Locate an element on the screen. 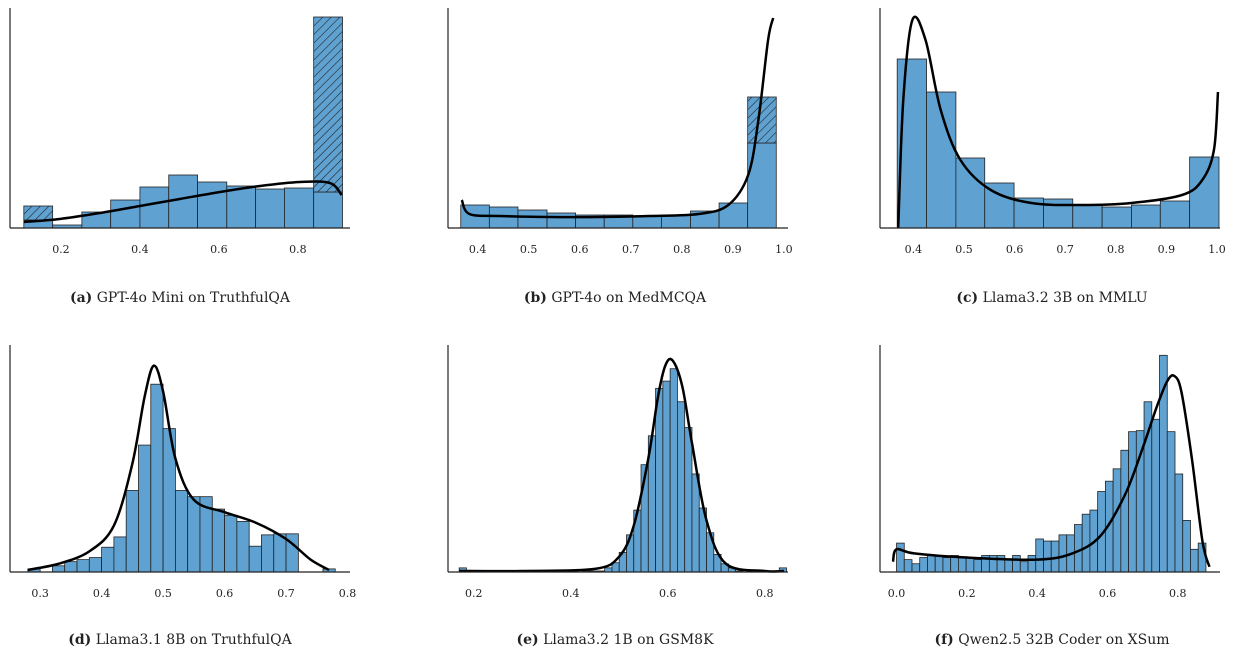 The height and width of the screenshot is (652, 1233). caption-label: (a) is located at coordinates (81, 298).